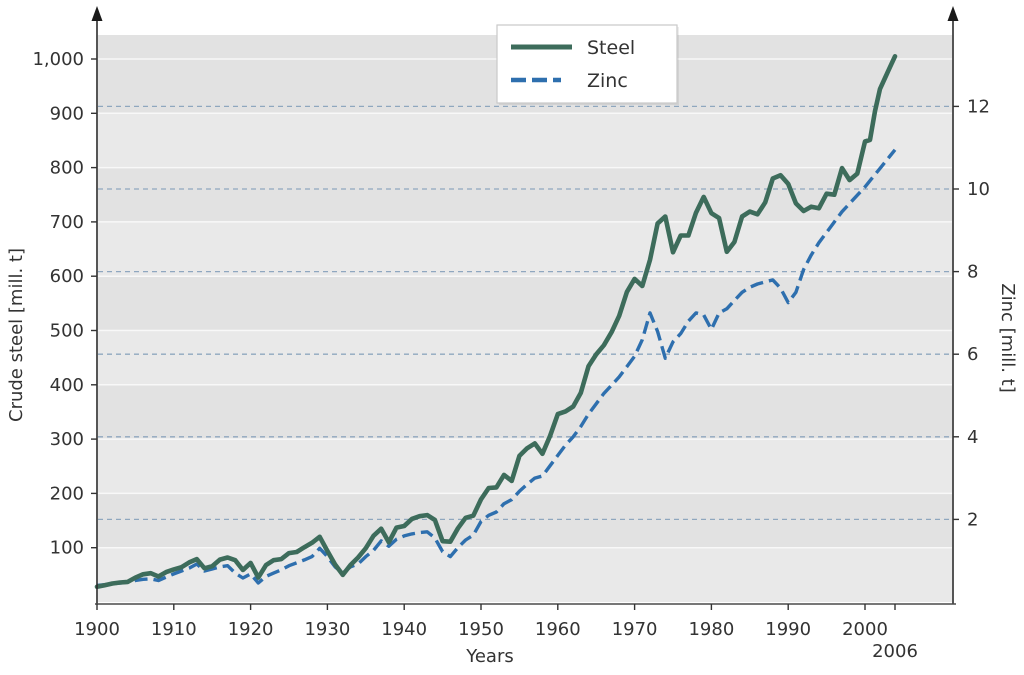 This screenshot has width=1024, height=675. What do you see at coordinates (1007, 337) in the screenshot?
I see `y-axis-title-right: Zinc [mill. t]` at bounding box center [1007, 337].